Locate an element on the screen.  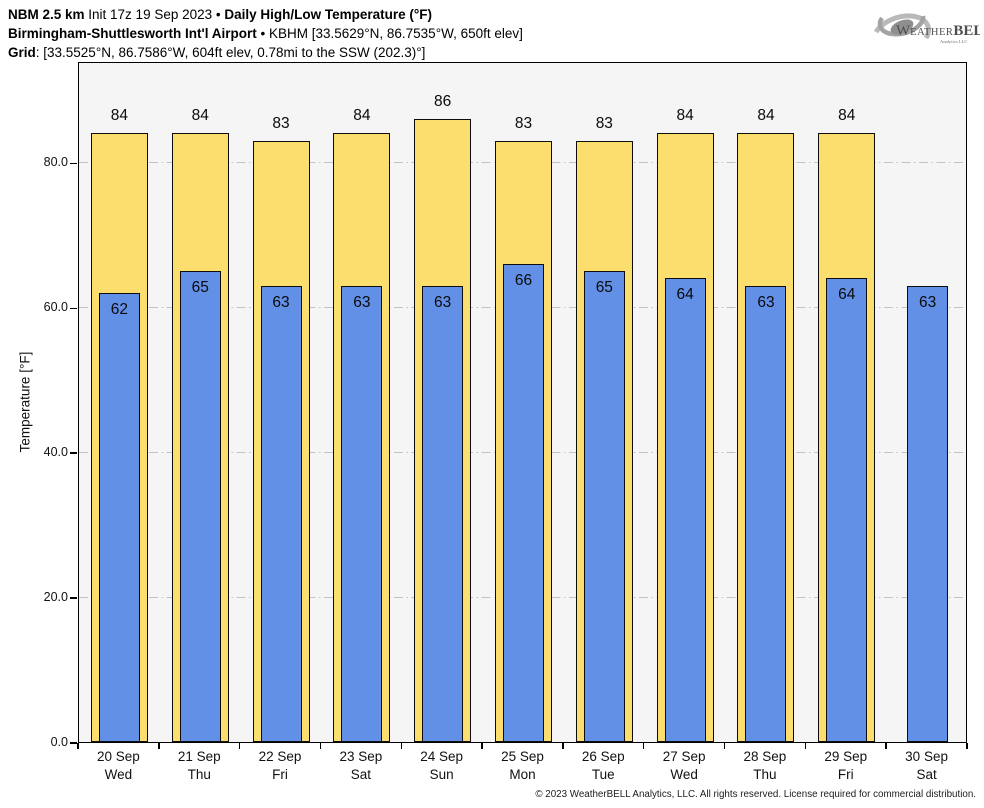
low-value-label: 62 is located at coordinates (119, 309).